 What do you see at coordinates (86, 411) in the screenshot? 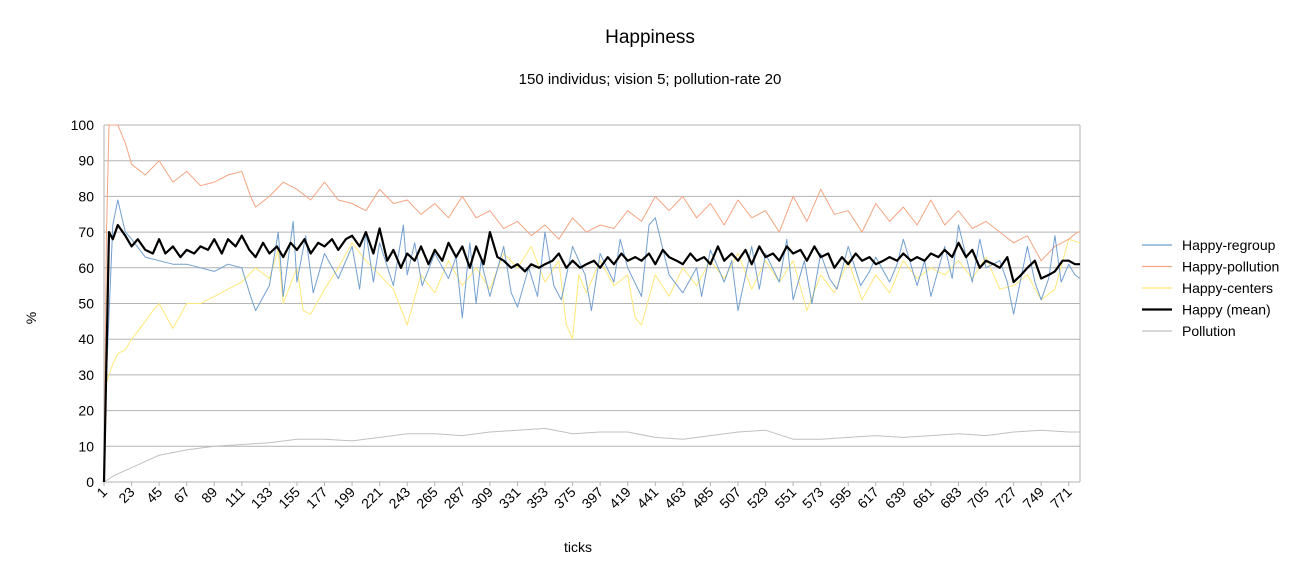
I see `y-tick-label: 20` at bounding box center [86, 411].